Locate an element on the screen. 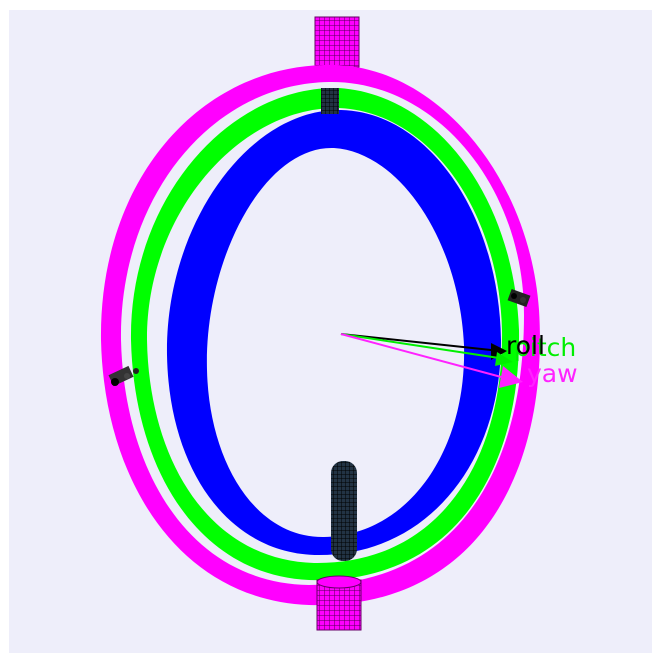 This screenshot has width=661, height=662. bottom-pivot-cap is located at coordinates (339, 582).